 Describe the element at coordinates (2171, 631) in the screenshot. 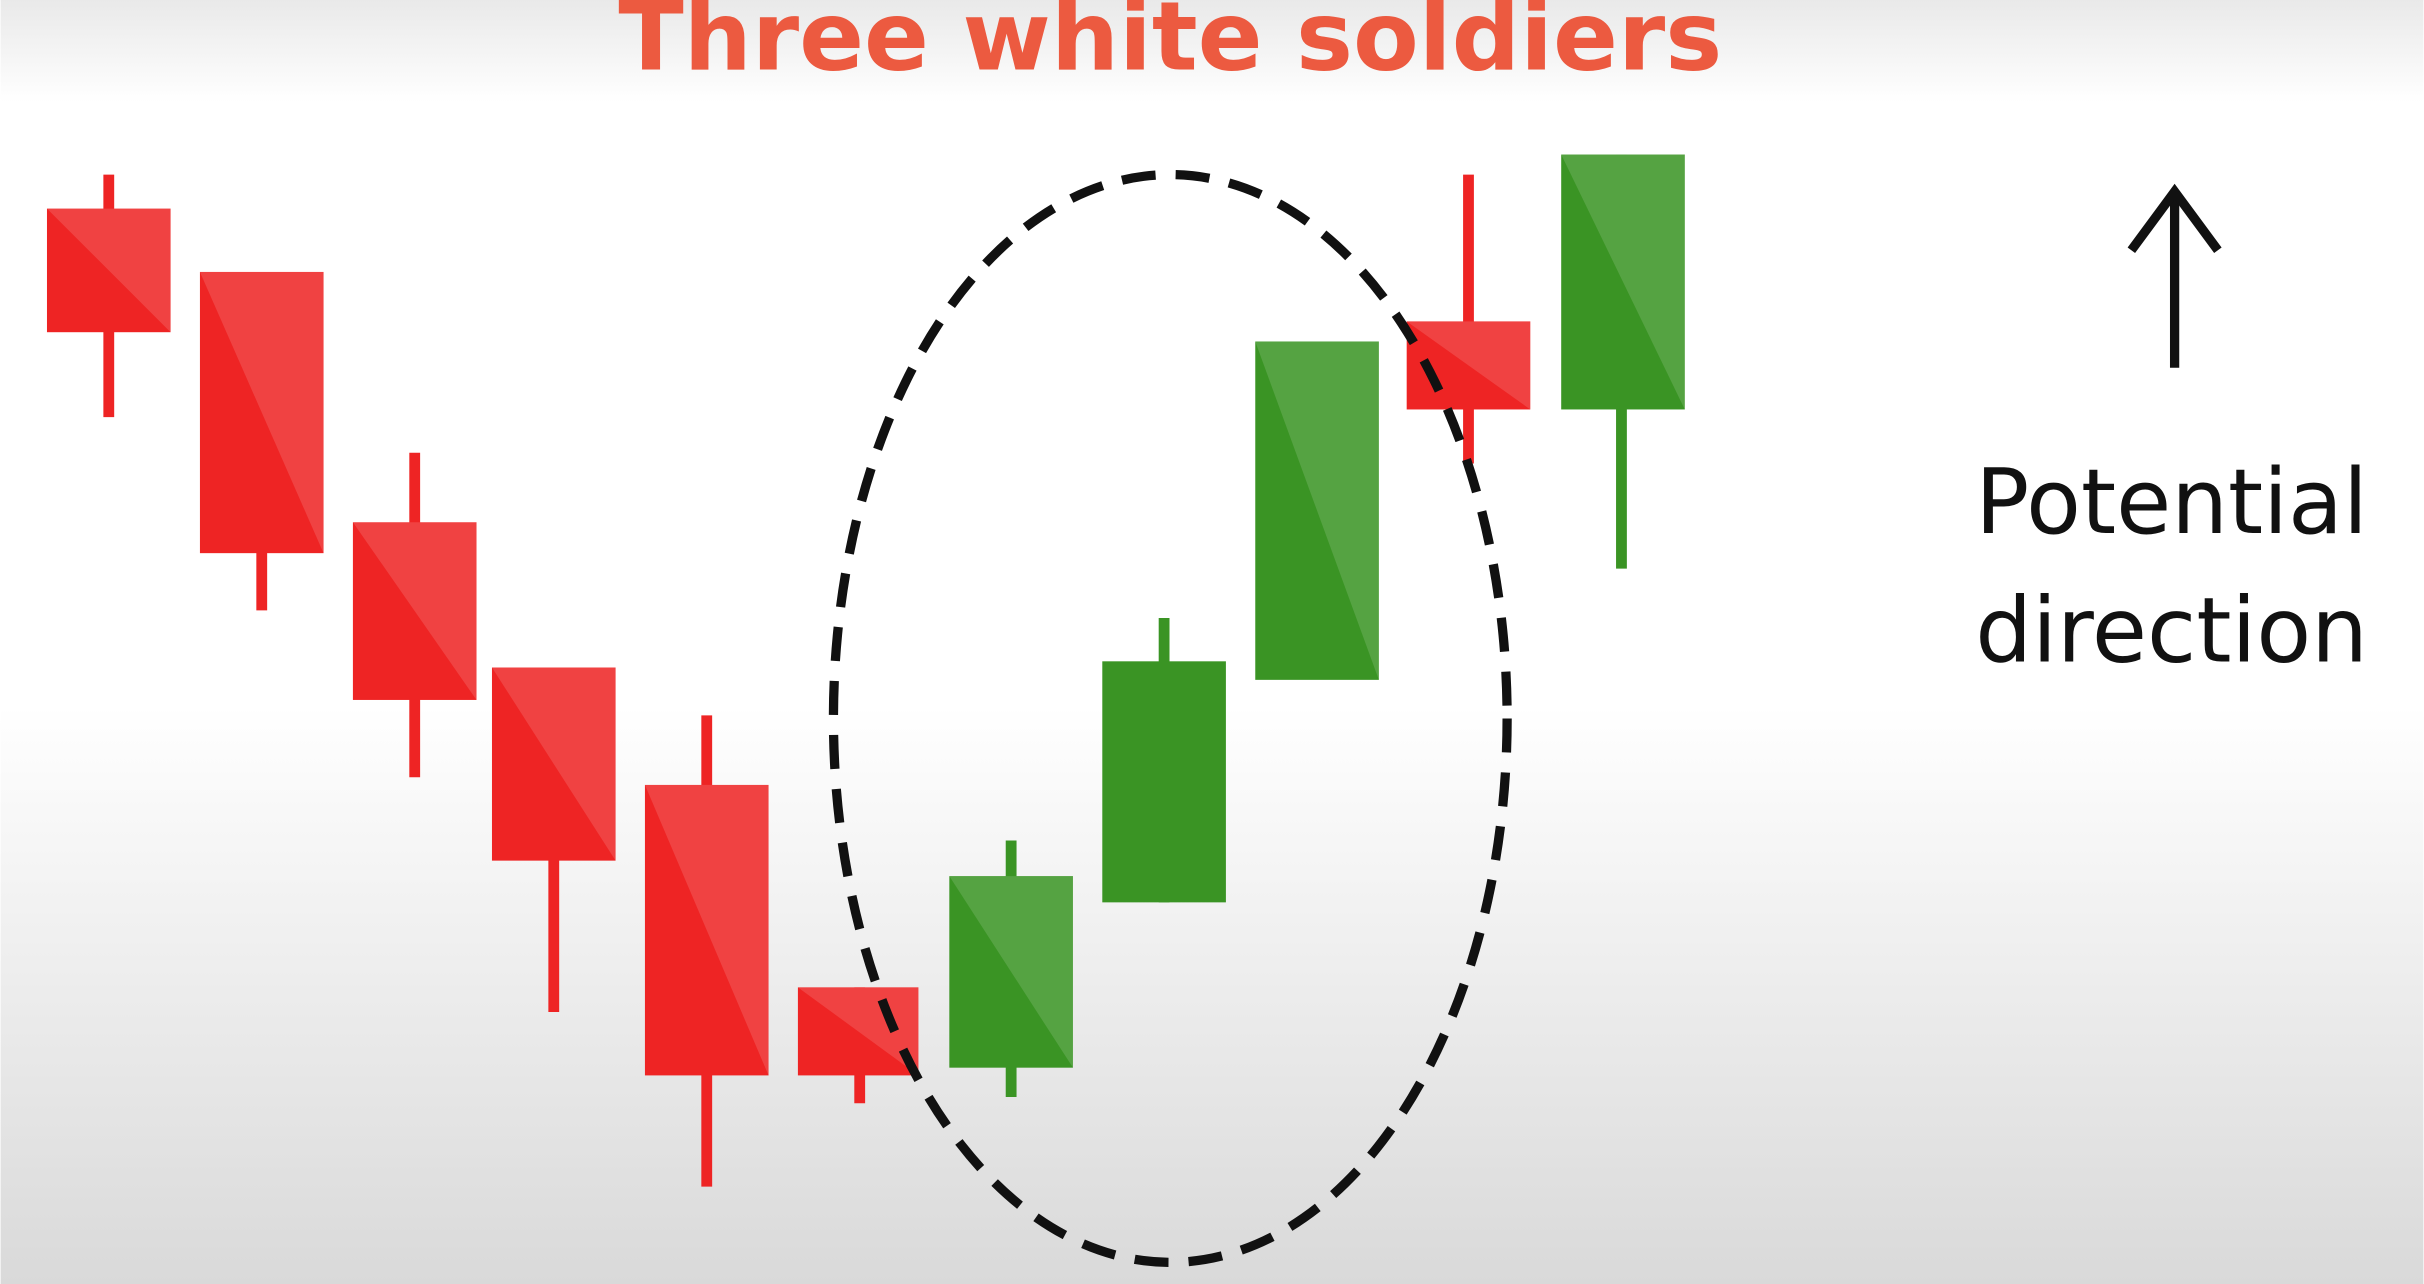

I see `annotation-line: direction` at that location.